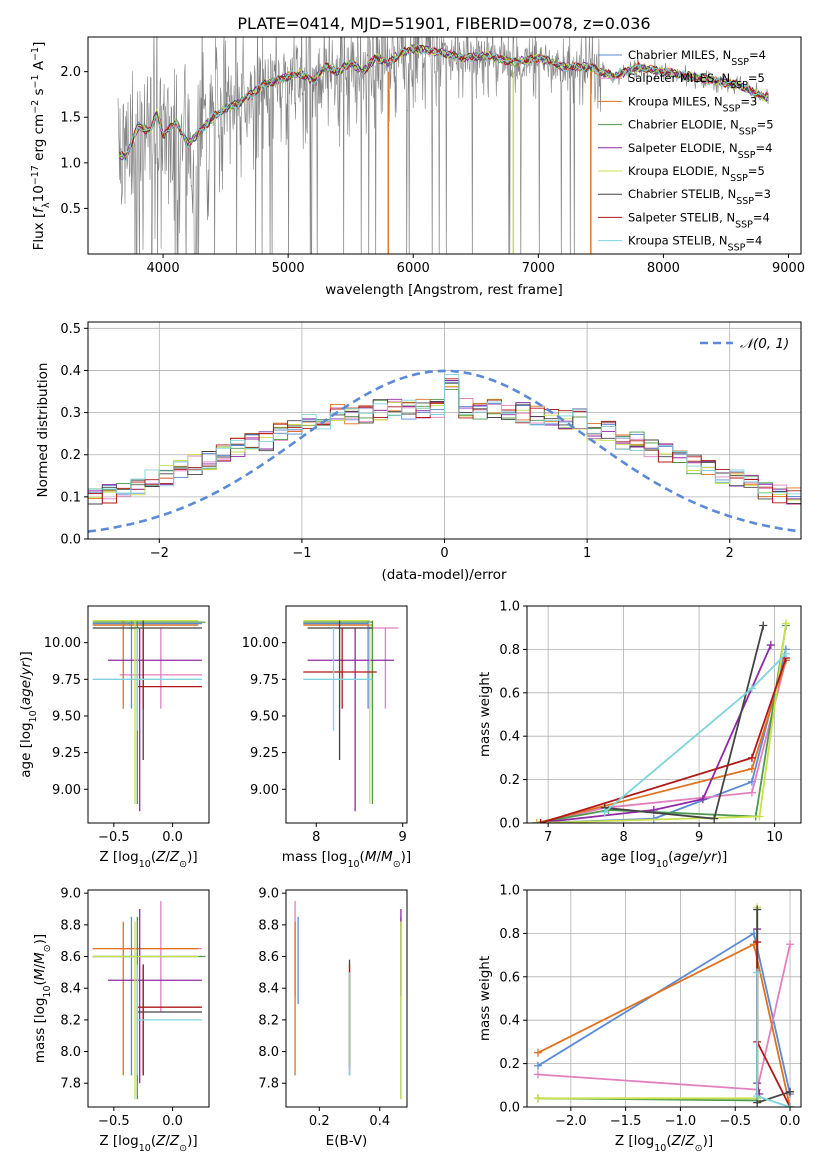  Describe the element at coordinates (634, 1141) in the screenshot. I see `label-part: Z [log` at that location.